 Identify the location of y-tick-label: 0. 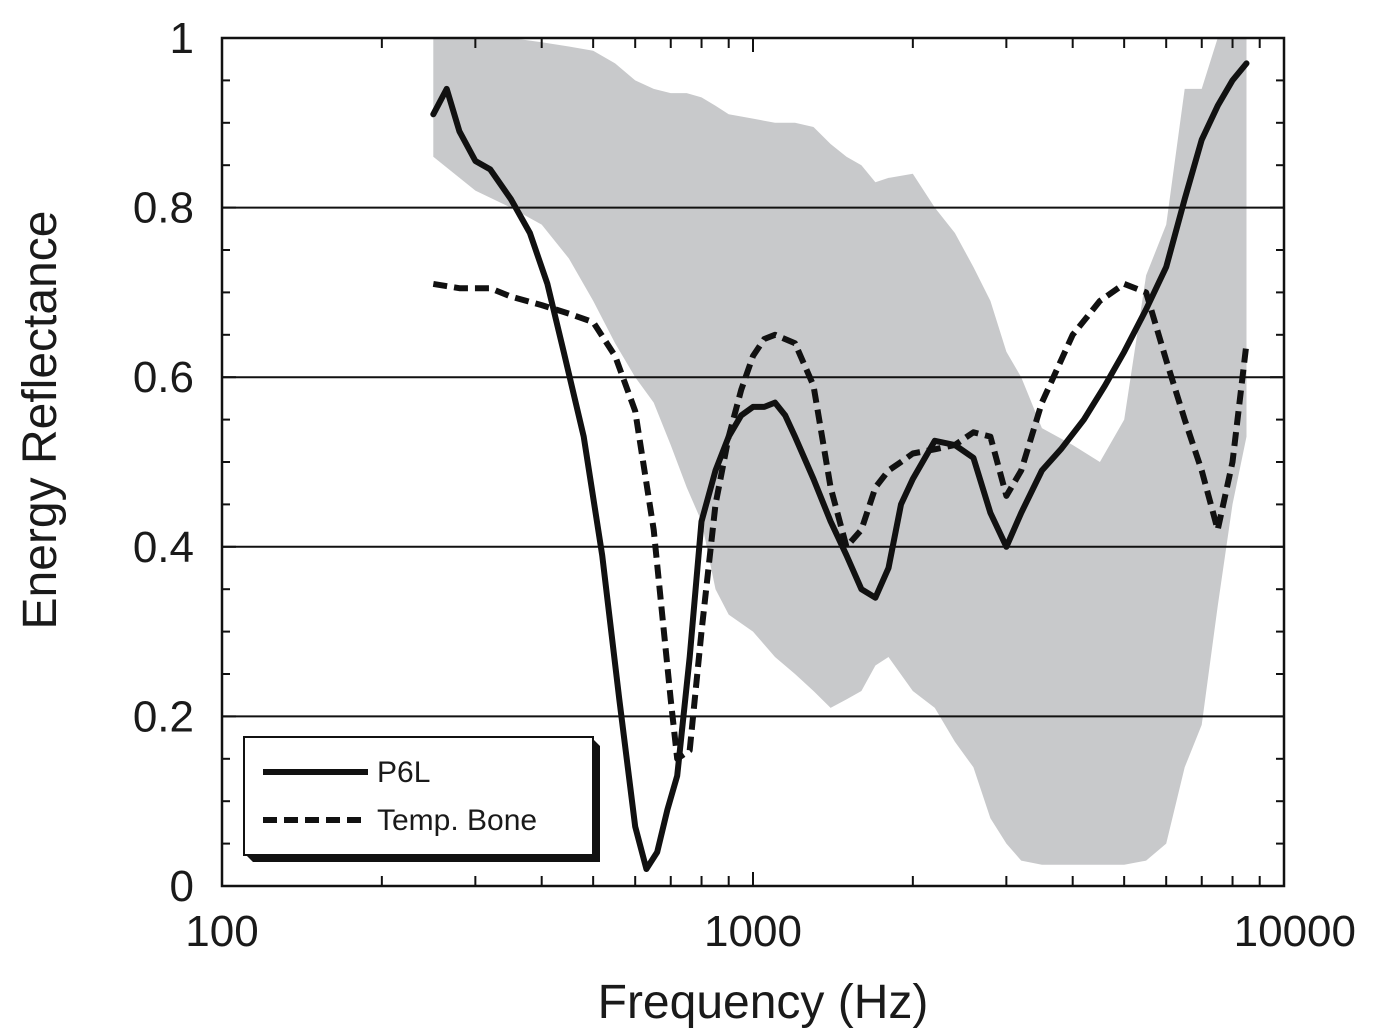
(182, 886).